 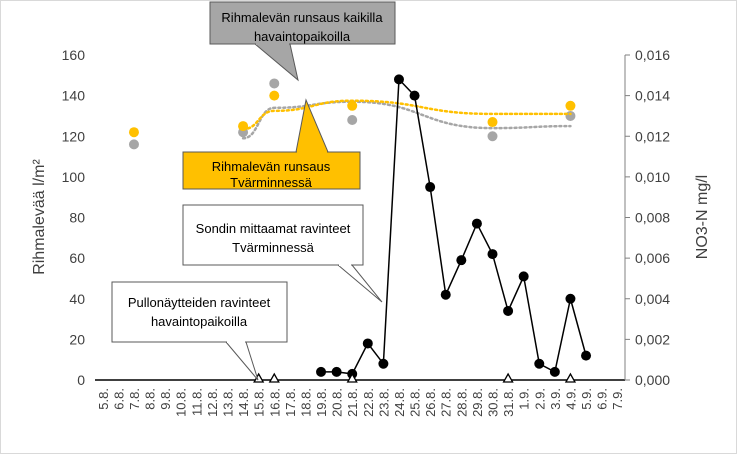 I want to click on x-tick-label: 25.8., so click(x=415, y=402).